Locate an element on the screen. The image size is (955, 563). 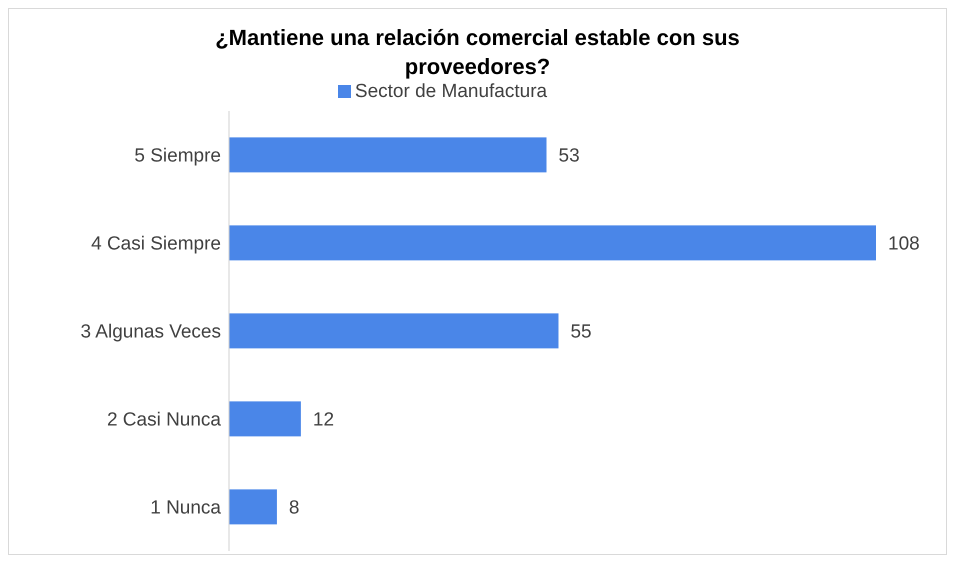
y-tick-label: 5 Siempre is located at coordinates (177, 156).